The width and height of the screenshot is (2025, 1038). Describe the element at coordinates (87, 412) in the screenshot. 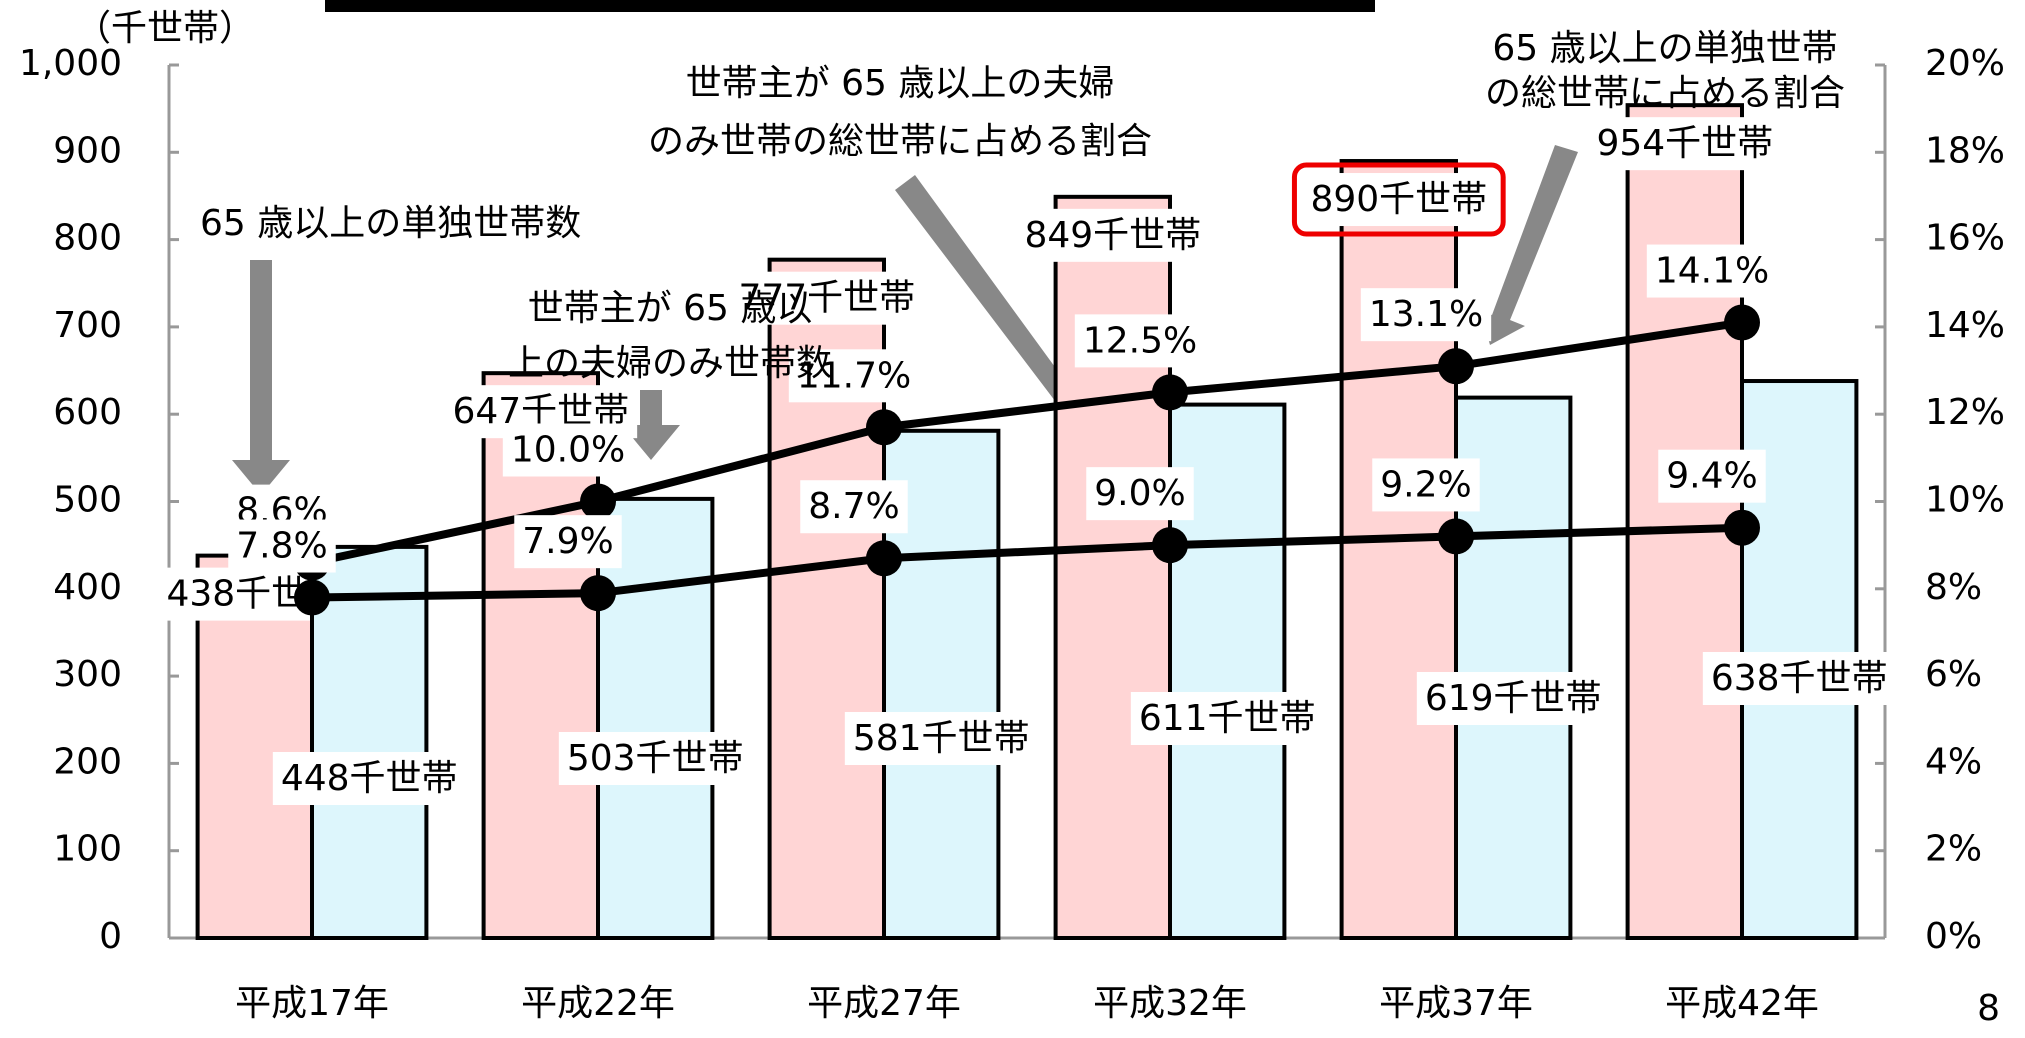

I see `y-tick-label: 600` at that location.